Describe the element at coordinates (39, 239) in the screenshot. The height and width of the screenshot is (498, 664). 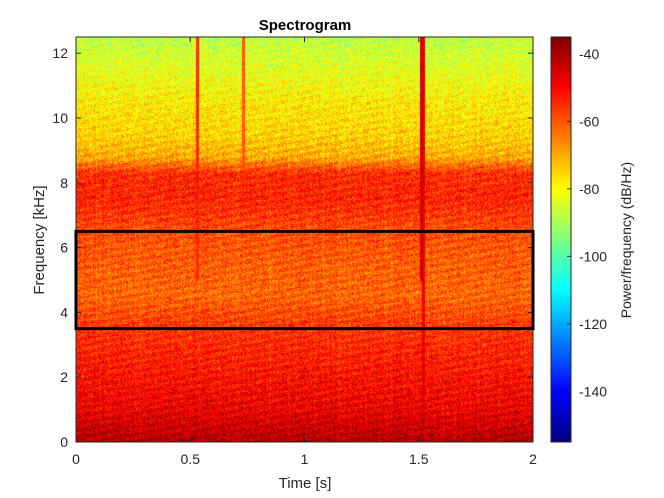
I see `y-axis-label: Frequency [kHz]` at that location.